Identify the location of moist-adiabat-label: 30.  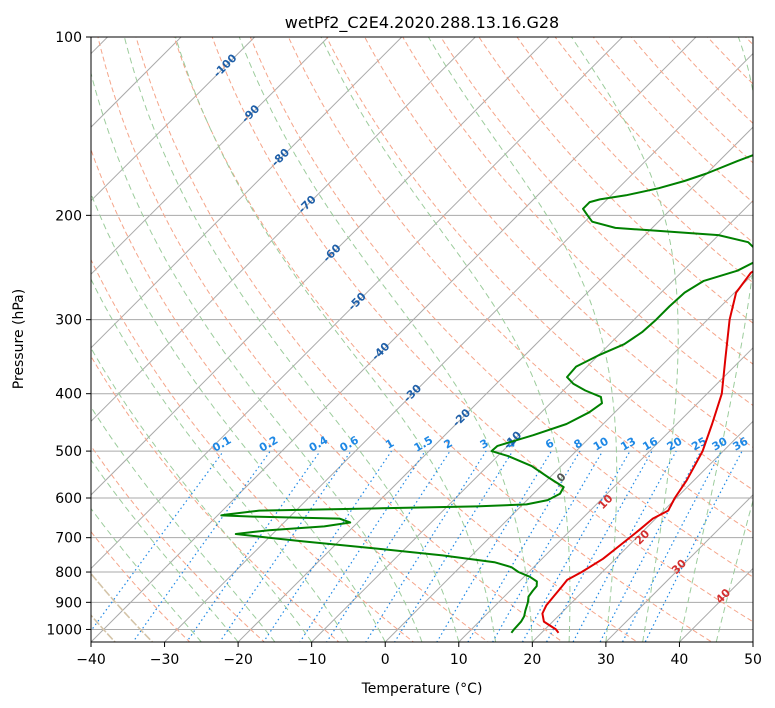
(679, 567).